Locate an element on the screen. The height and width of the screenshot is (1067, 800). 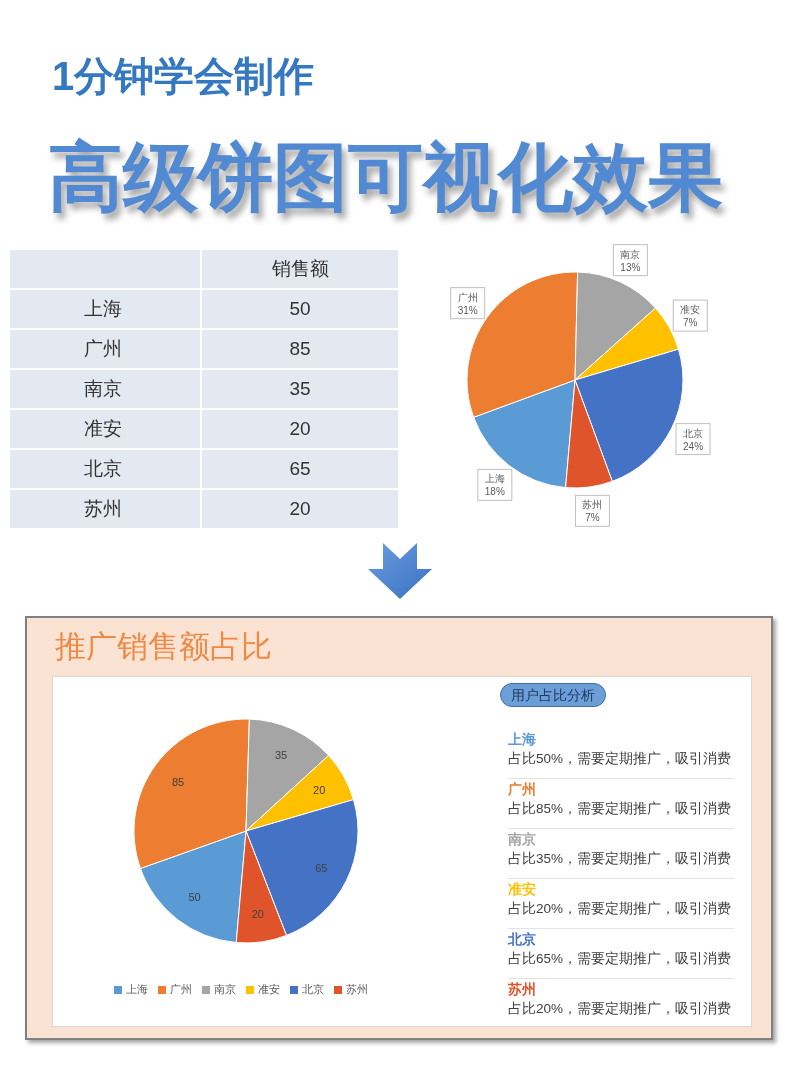
text: 占比35%，需要定期推广，吸引消费 is located at coordinates (620, 859).